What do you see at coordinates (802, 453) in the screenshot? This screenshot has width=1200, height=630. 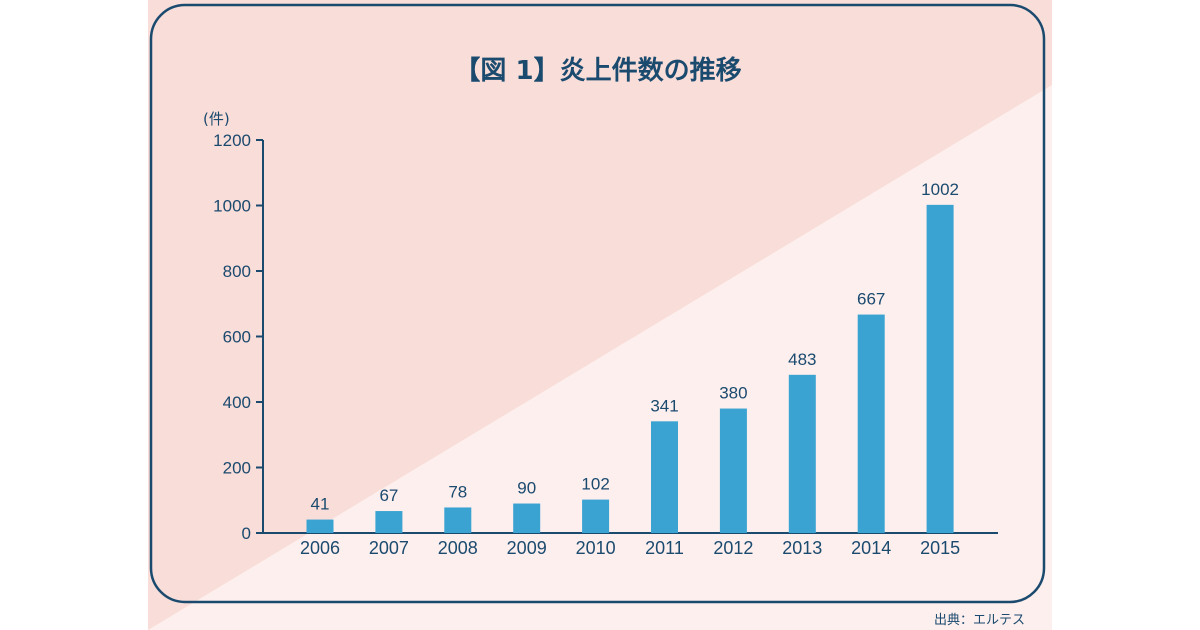 I see `bar-2013` at bounding box center [802, 453].